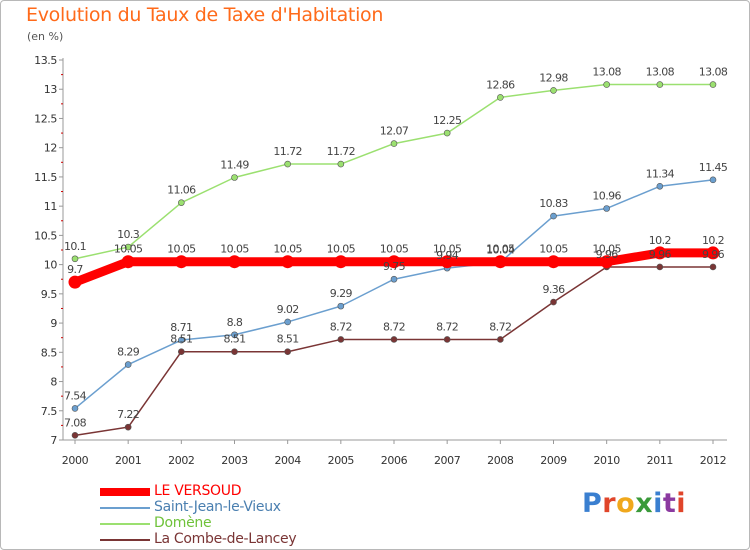  What do you see at coordinates (341, 460) in the screenshot?
I see `x-tick-label: 2005` at bounding box center [341, 460].